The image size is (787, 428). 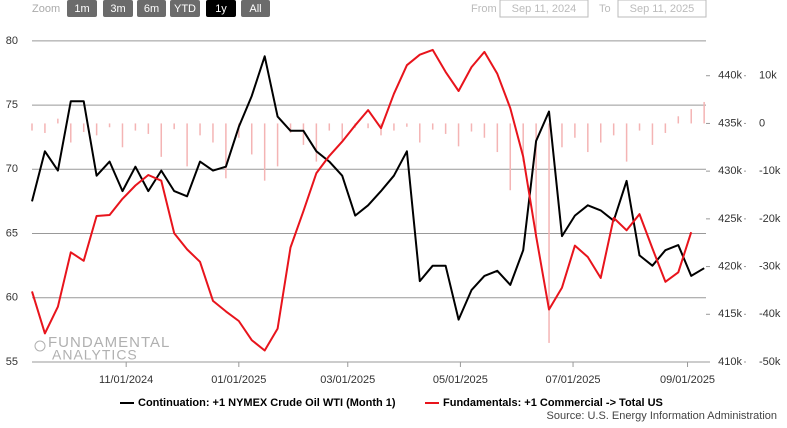 What do you see at coordinates (770, 314) in the screenshot?
I see `y3-tick-label: -40k` at bounding box center [770, 314].